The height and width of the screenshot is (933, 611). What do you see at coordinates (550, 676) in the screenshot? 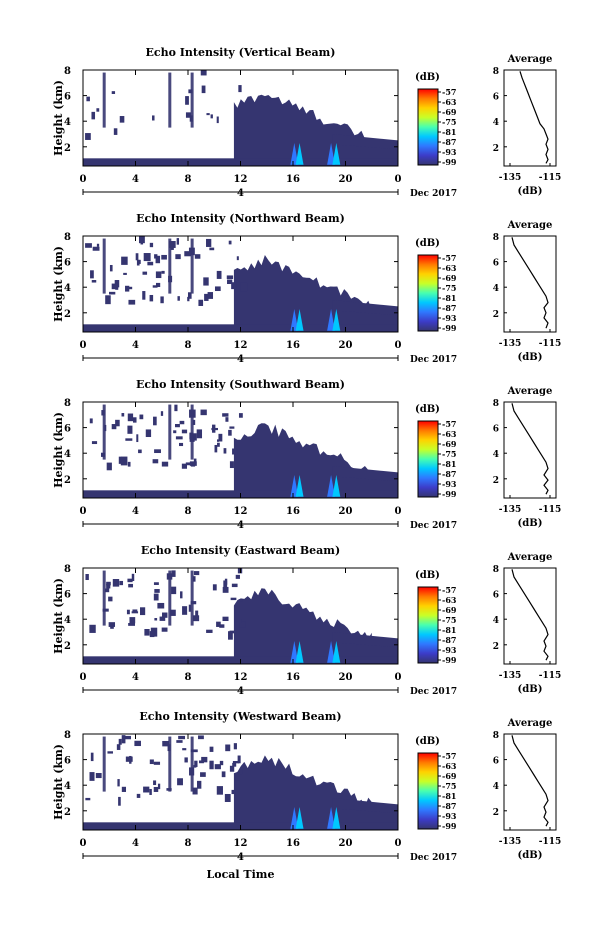
I see `profile-x-tick-label: -115` at bounding box center [550, 676].